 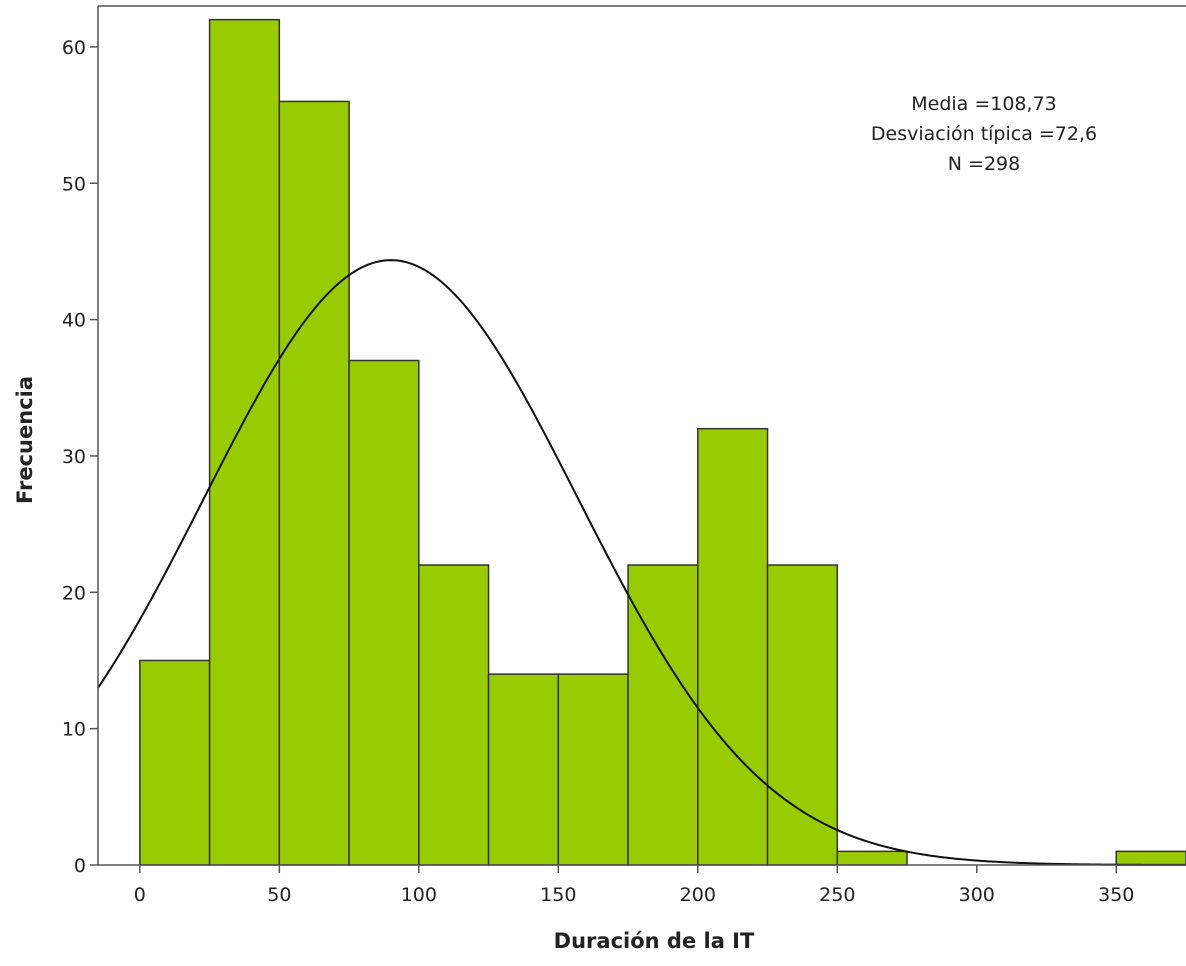 What do you see at coordinates (74, 48) in the screenshot?
I see `y-tick-label-60: 60` at bounding box center [74, 48].